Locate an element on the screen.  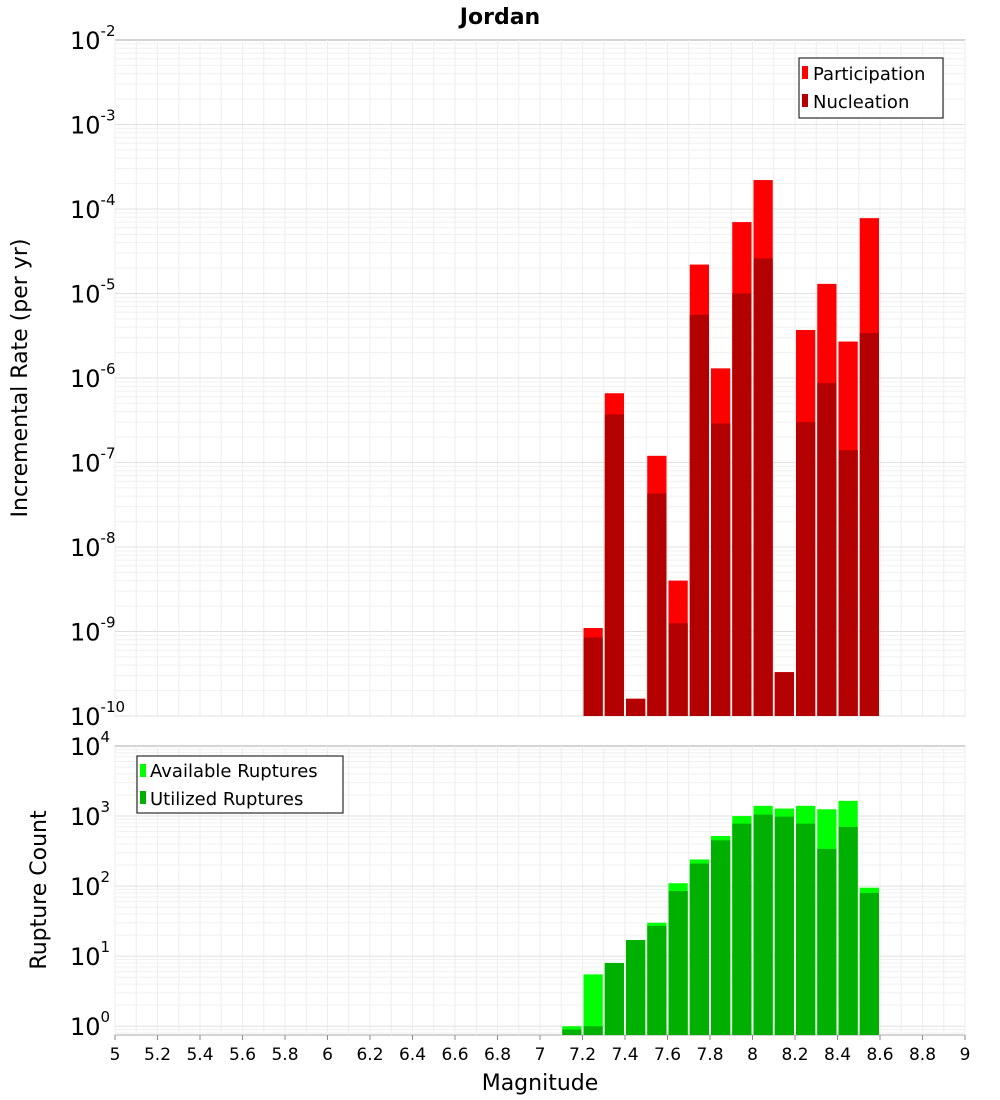
chart-title: Jordan is located at coordinates (499, 17).